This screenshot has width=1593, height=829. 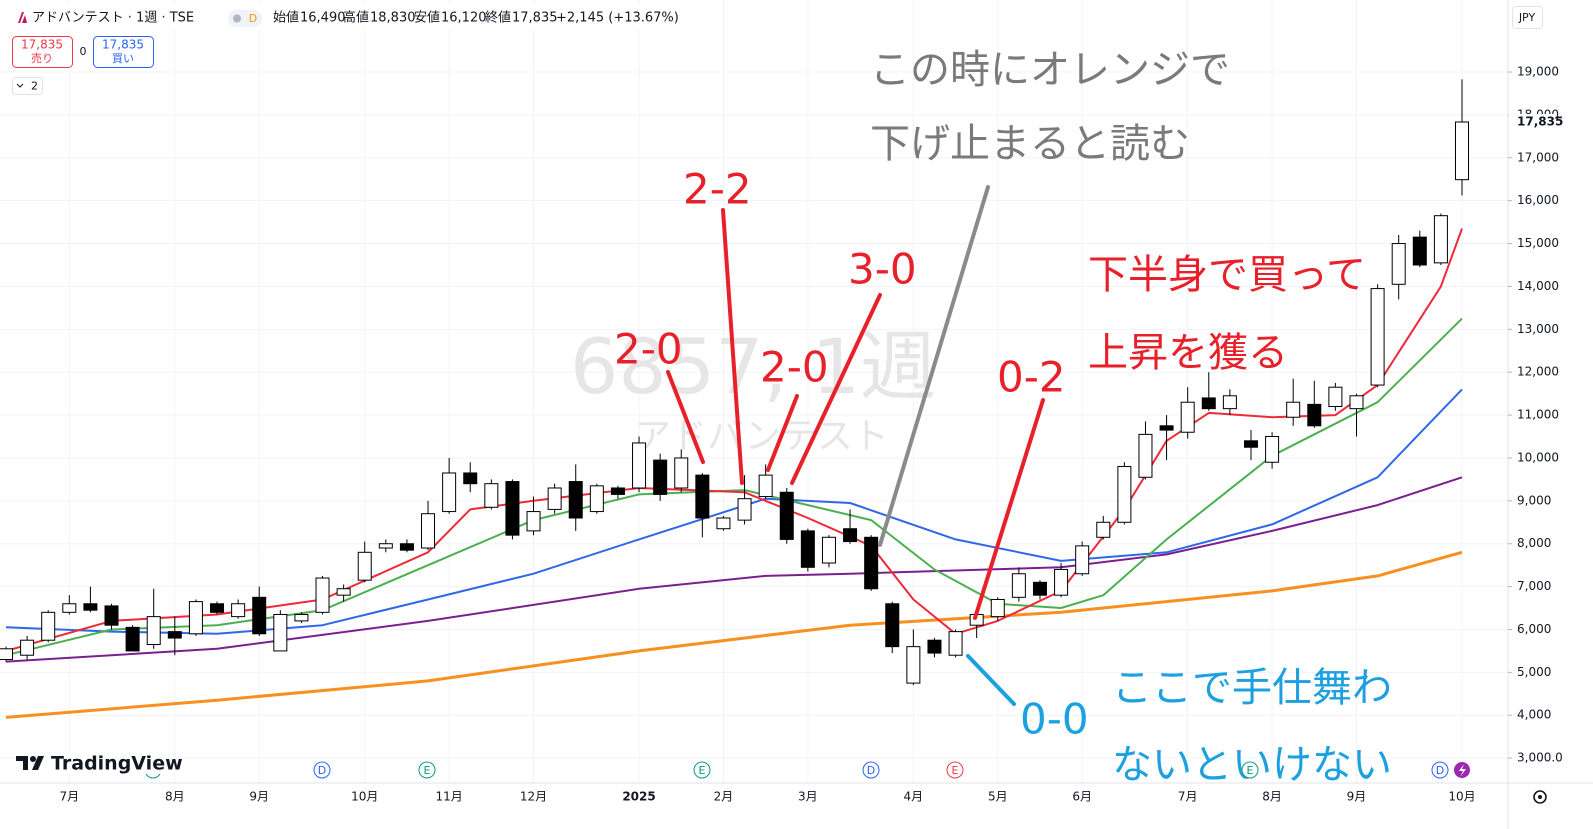 What do you see at coordinates (1050, 70) in the screenshot?
I see `annotation: この時にオレンジで` at bounding box center [1050, 70].